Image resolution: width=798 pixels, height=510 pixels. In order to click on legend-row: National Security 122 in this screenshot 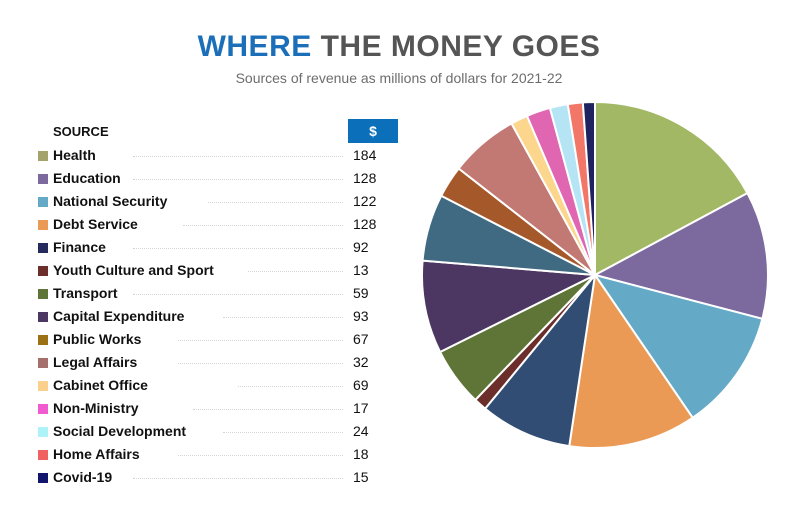, I will do `click(218, 202)`.